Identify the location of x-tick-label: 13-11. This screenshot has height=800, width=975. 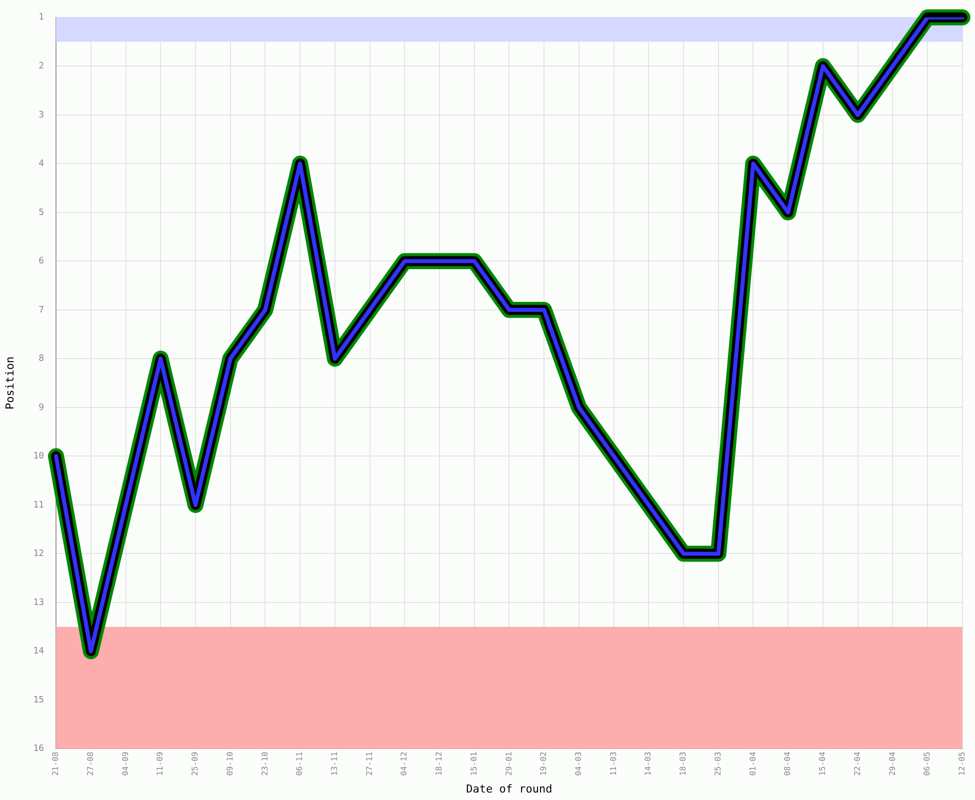
(334, 764).